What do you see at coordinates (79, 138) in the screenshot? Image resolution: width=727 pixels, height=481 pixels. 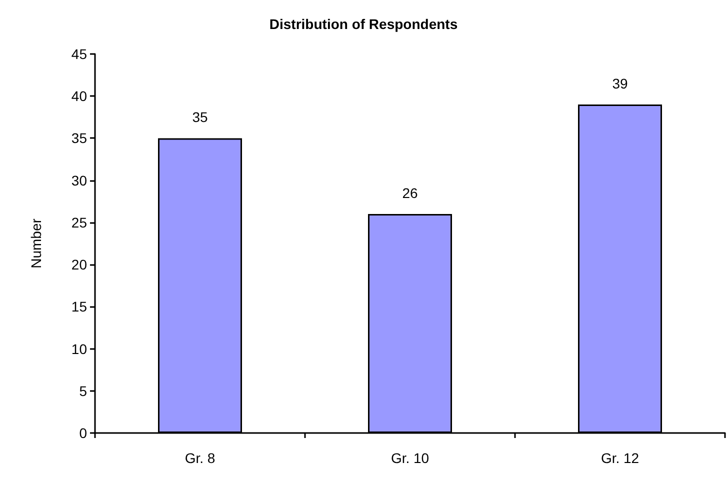 I see `y-tick-label: 35` at bounding box center [79, 138].